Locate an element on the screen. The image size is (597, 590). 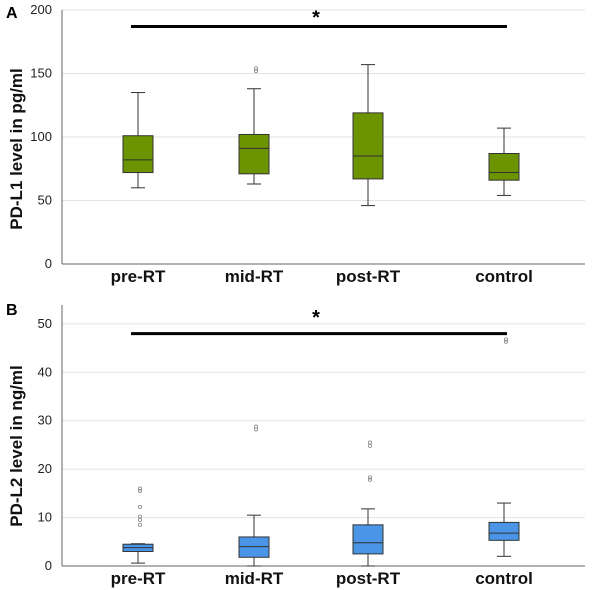
y-tick-label: 200 is located at coordinates (41, 9).